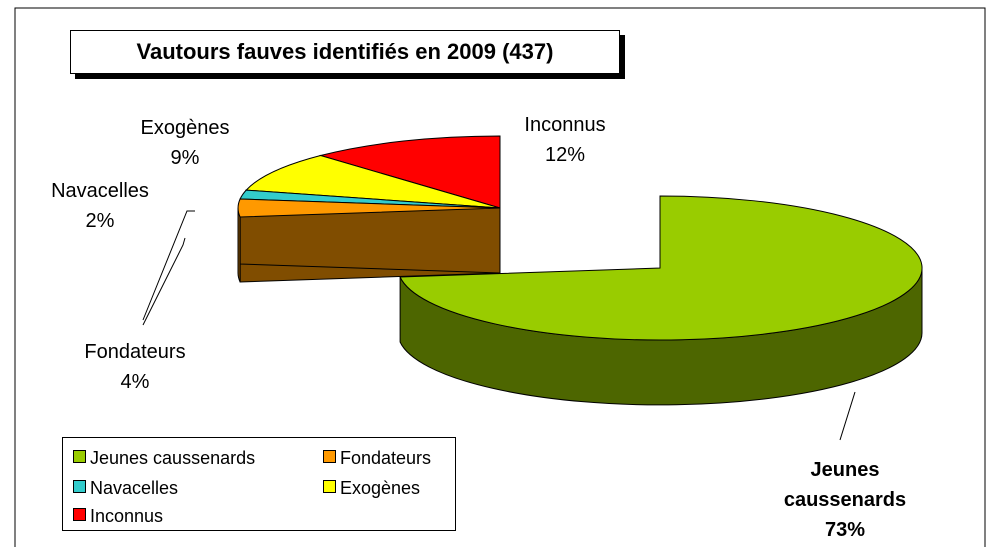 This screenshot has height=547, width=994. I want to click on legend-label: Navacelles, so click(134, 488).